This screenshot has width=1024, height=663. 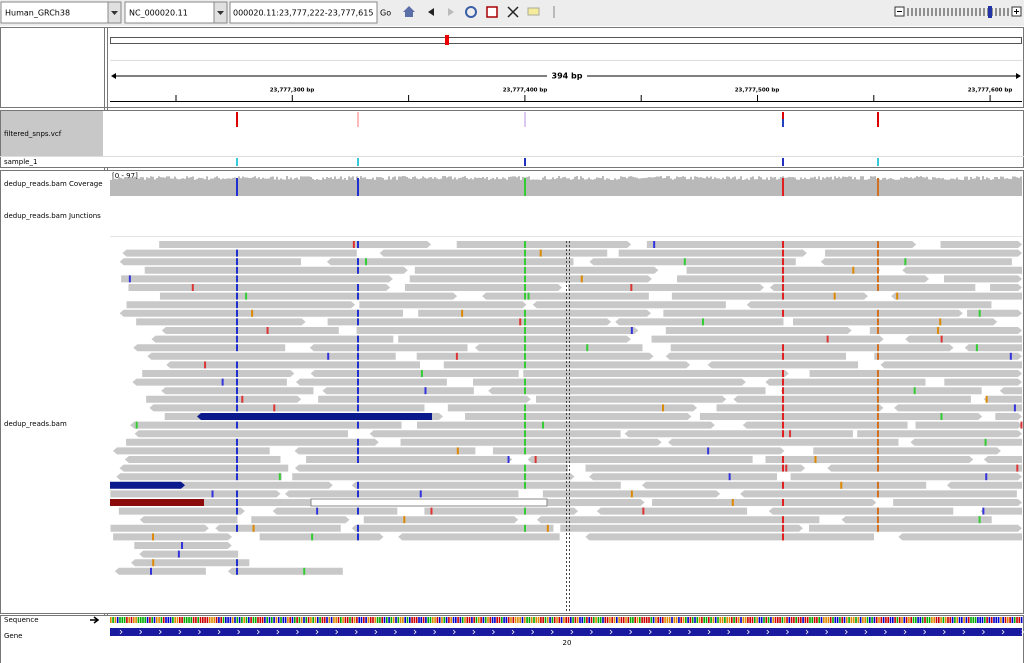 What do you see at coordinates (95, 620) in the screenshot?
I see `strand-arrow` at bounding box center [95, 620].